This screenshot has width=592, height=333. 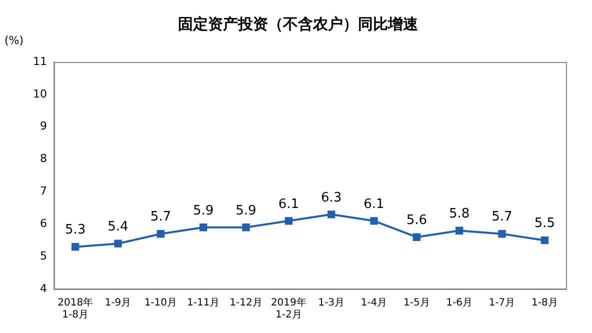 What do you see at coordinates (43, 159) in the screenshot?
I see `y-tick-label: 8` at bounding box center [43, 159].